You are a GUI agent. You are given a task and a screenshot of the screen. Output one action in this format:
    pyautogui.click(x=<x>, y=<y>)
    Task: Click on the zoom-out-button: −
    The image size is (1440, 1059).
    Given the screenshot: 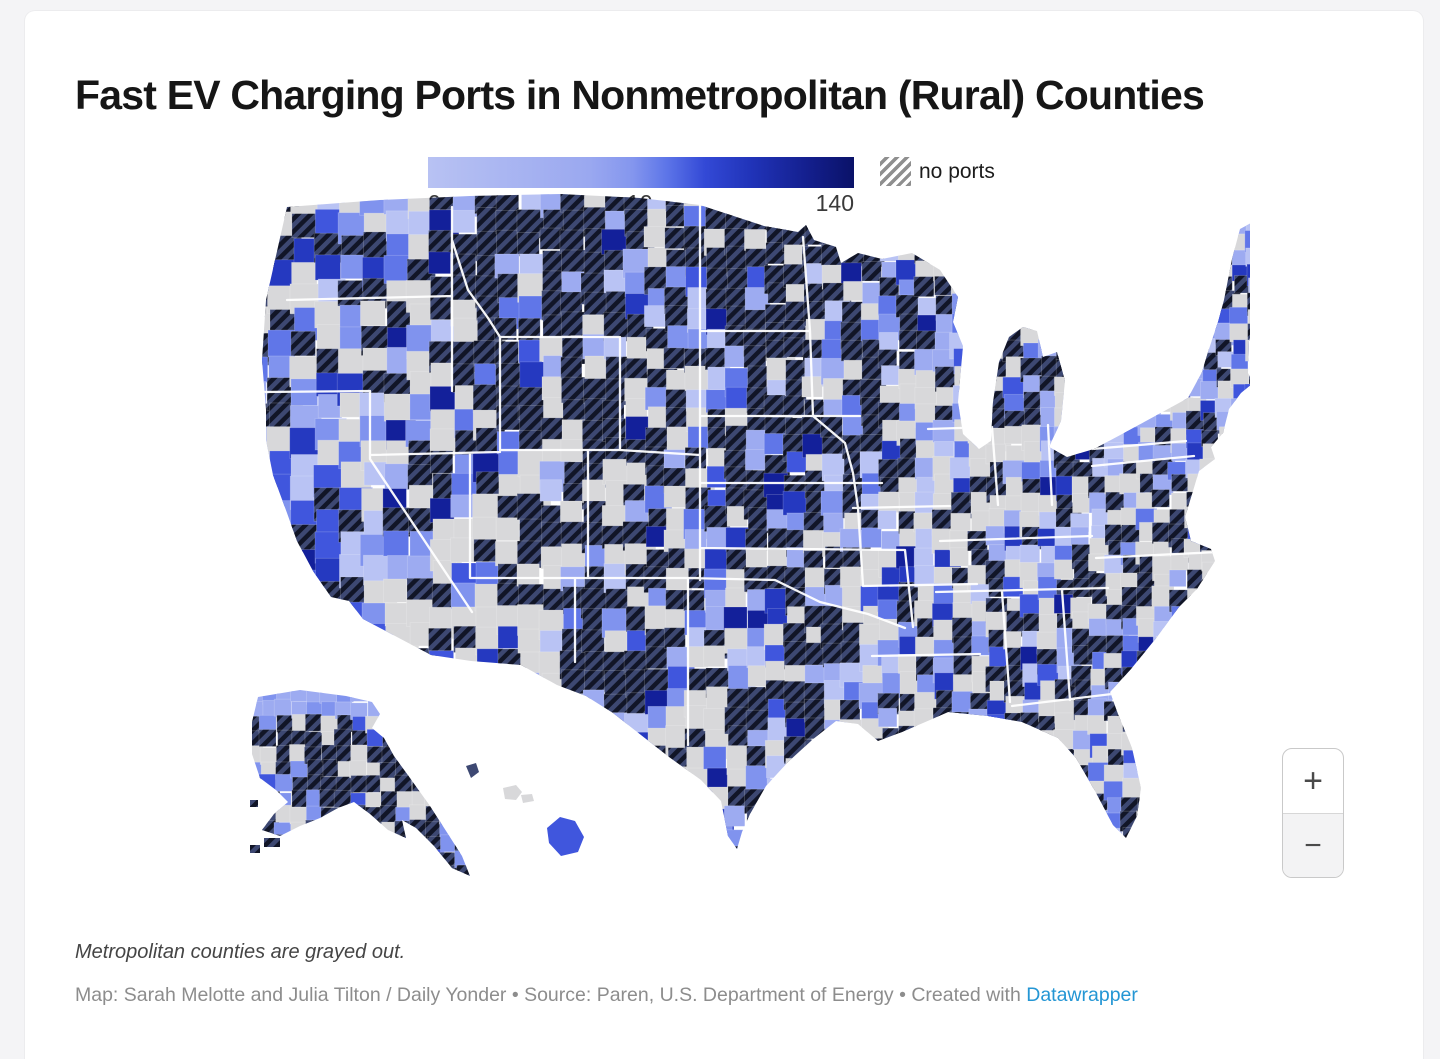 What is the action you would take?
    pyautogui.click(x=1313, y=845)
    